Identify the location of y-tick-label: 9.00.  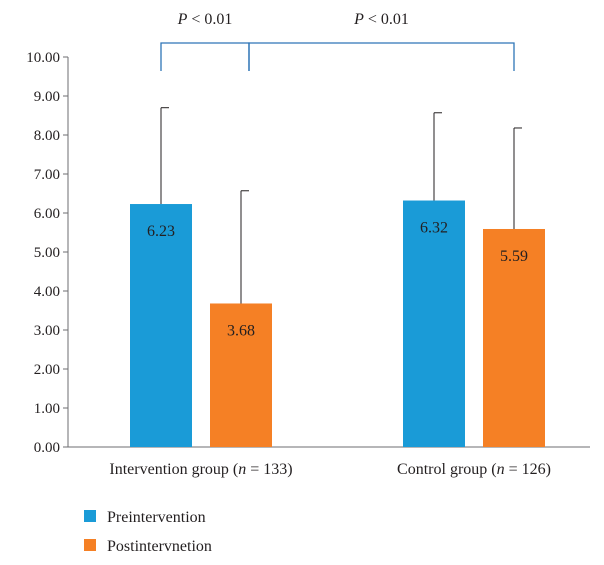
(47, 97).